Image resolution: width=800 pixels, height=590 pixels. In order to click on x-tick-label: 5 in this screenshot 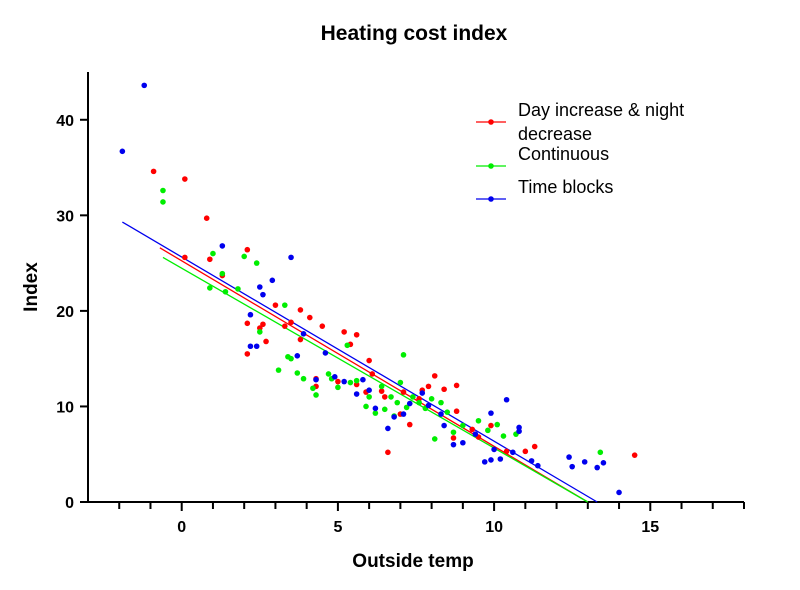, I will do `click(337, 527)`.